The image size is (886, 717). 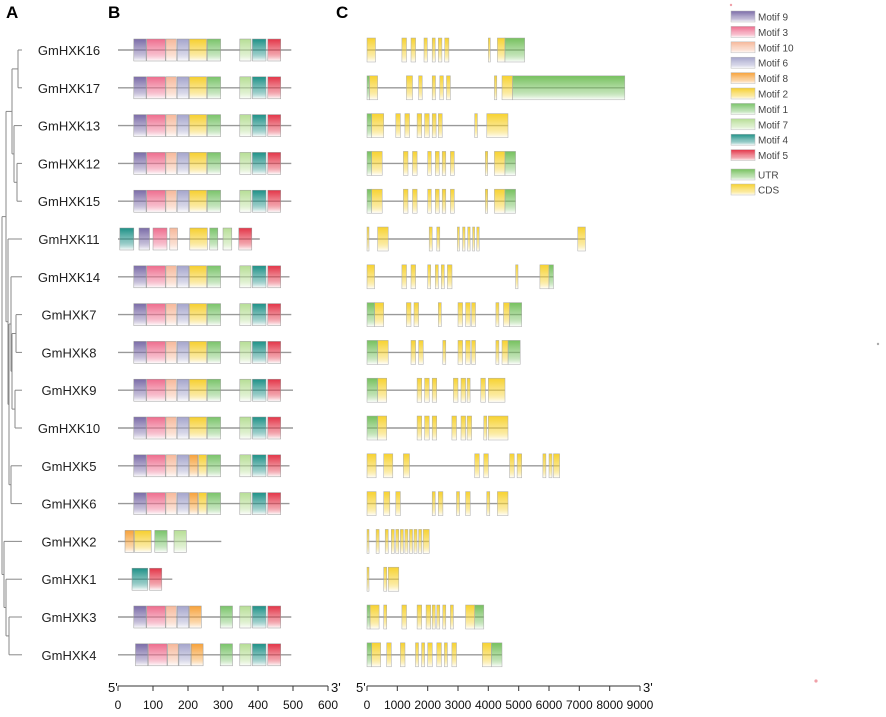 I want to click on gene-label-gmhxk17: GmHXK17, so click(x=69, y=88).